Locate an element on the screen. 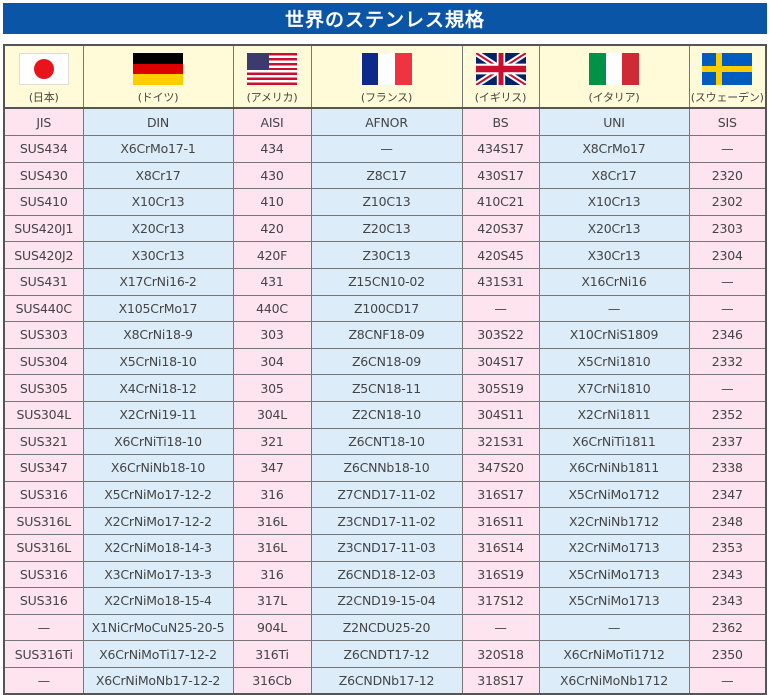 The width and height of the screenshot is (770, 695). table-cell: Z5CN18-11 is located at coordinates (386, 388).